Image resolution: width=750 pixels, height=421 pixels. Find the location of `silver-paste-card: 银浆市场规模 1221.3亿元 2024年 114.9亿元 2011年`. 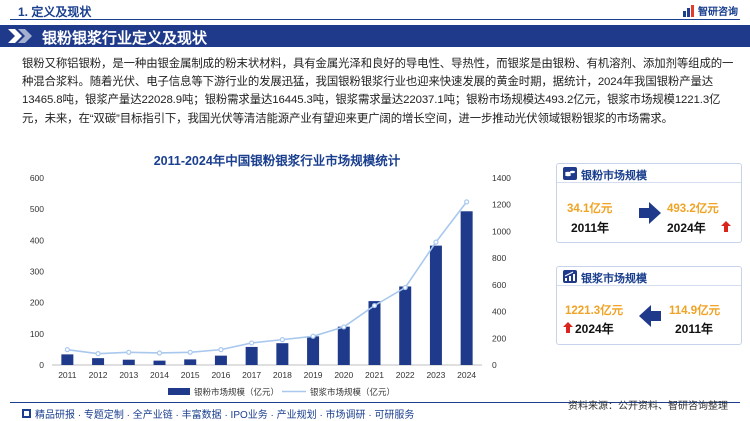

silver-paste-card: 银浆市场规模 1221.3亿元 2024年 114.9亿元 2011年 is located at coordinates (649, 305).